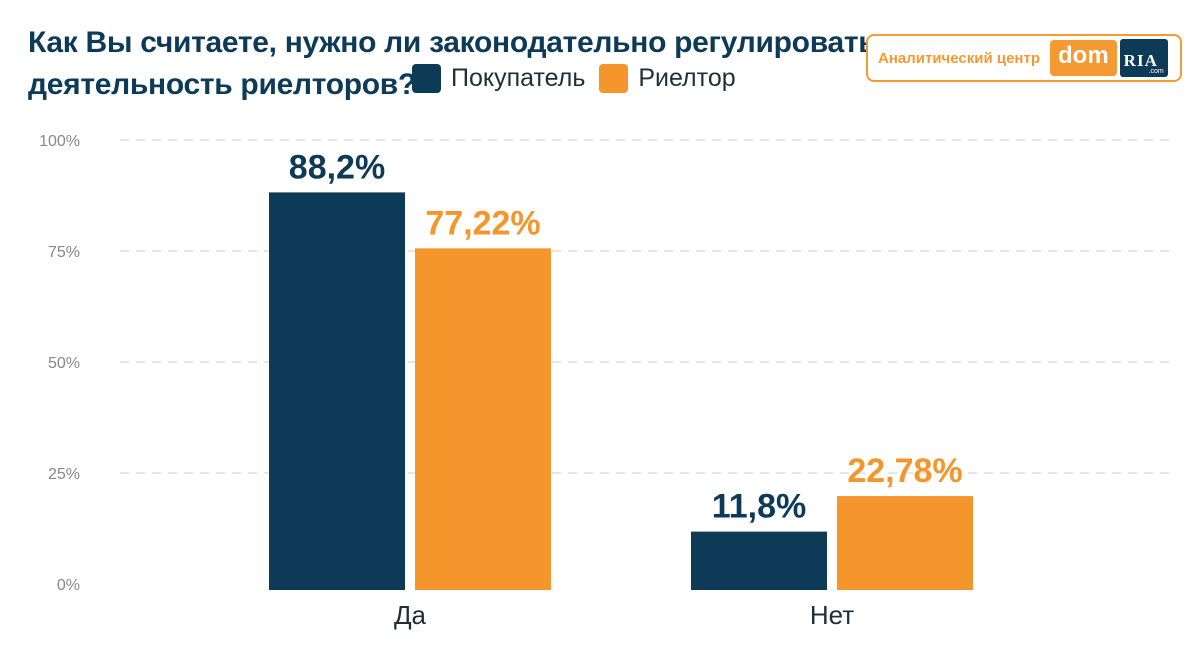  Describe the element at coordinates (337, 167) in the screenshot. I see `data-label: 88,2%` at that location.